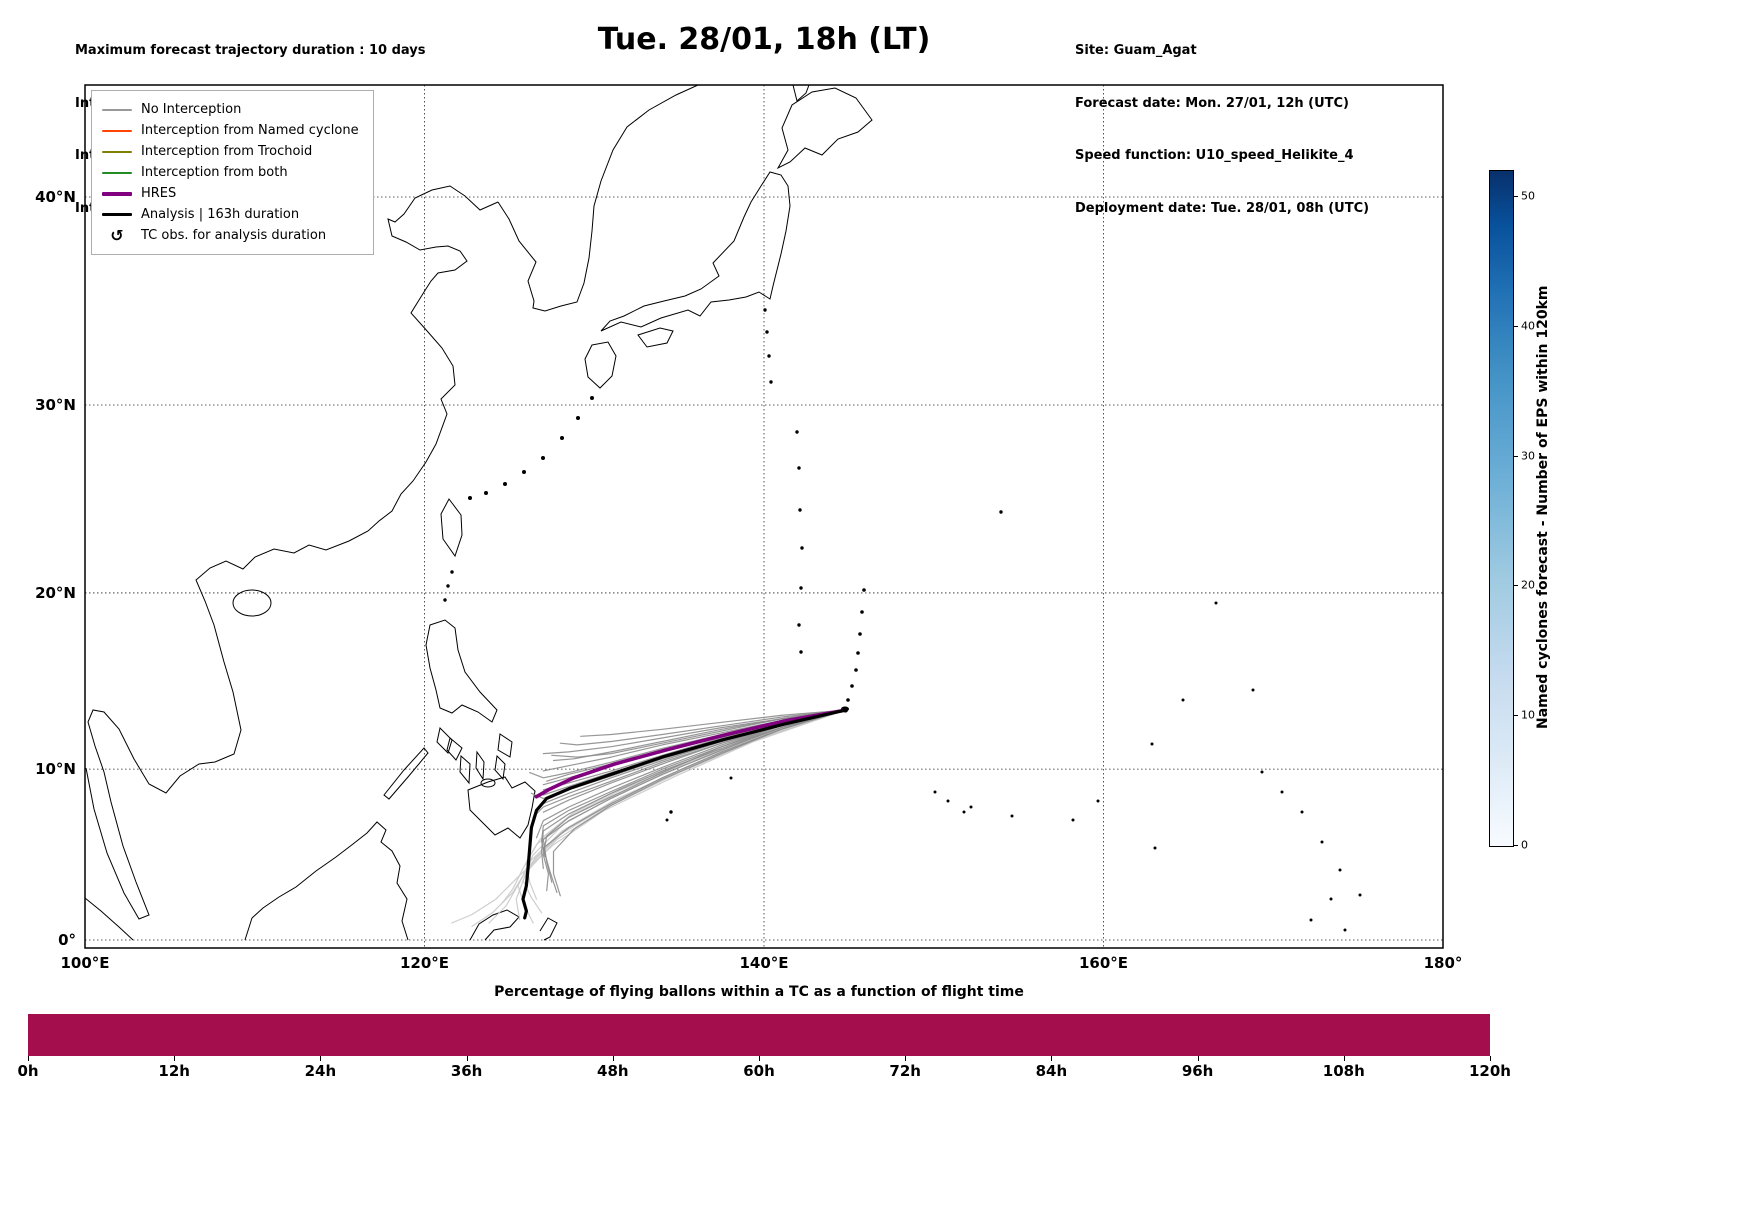  What do you see at coordinates (1212, 103) in the screenshot?
I see `forecast-date-text: Forecast date: Mon. 27/01, 12h (UTC)` at bounding box center [1212, 103].